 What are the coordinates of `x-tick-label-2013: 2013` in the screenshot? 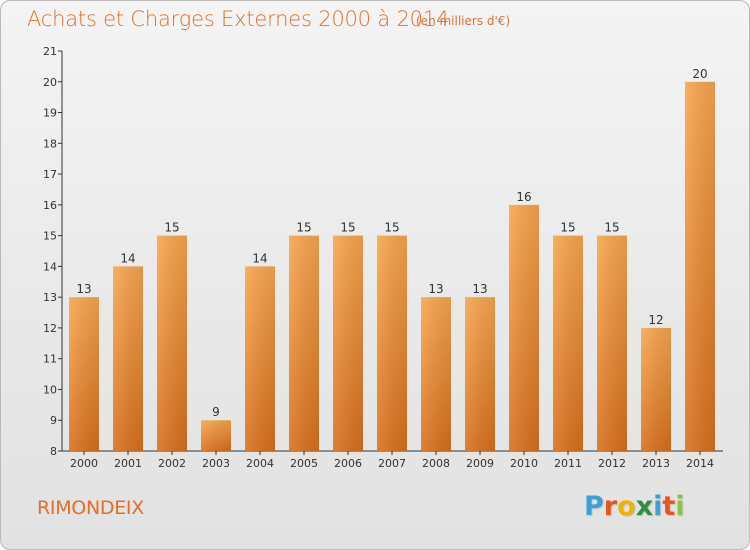 It's located at (656, 463).